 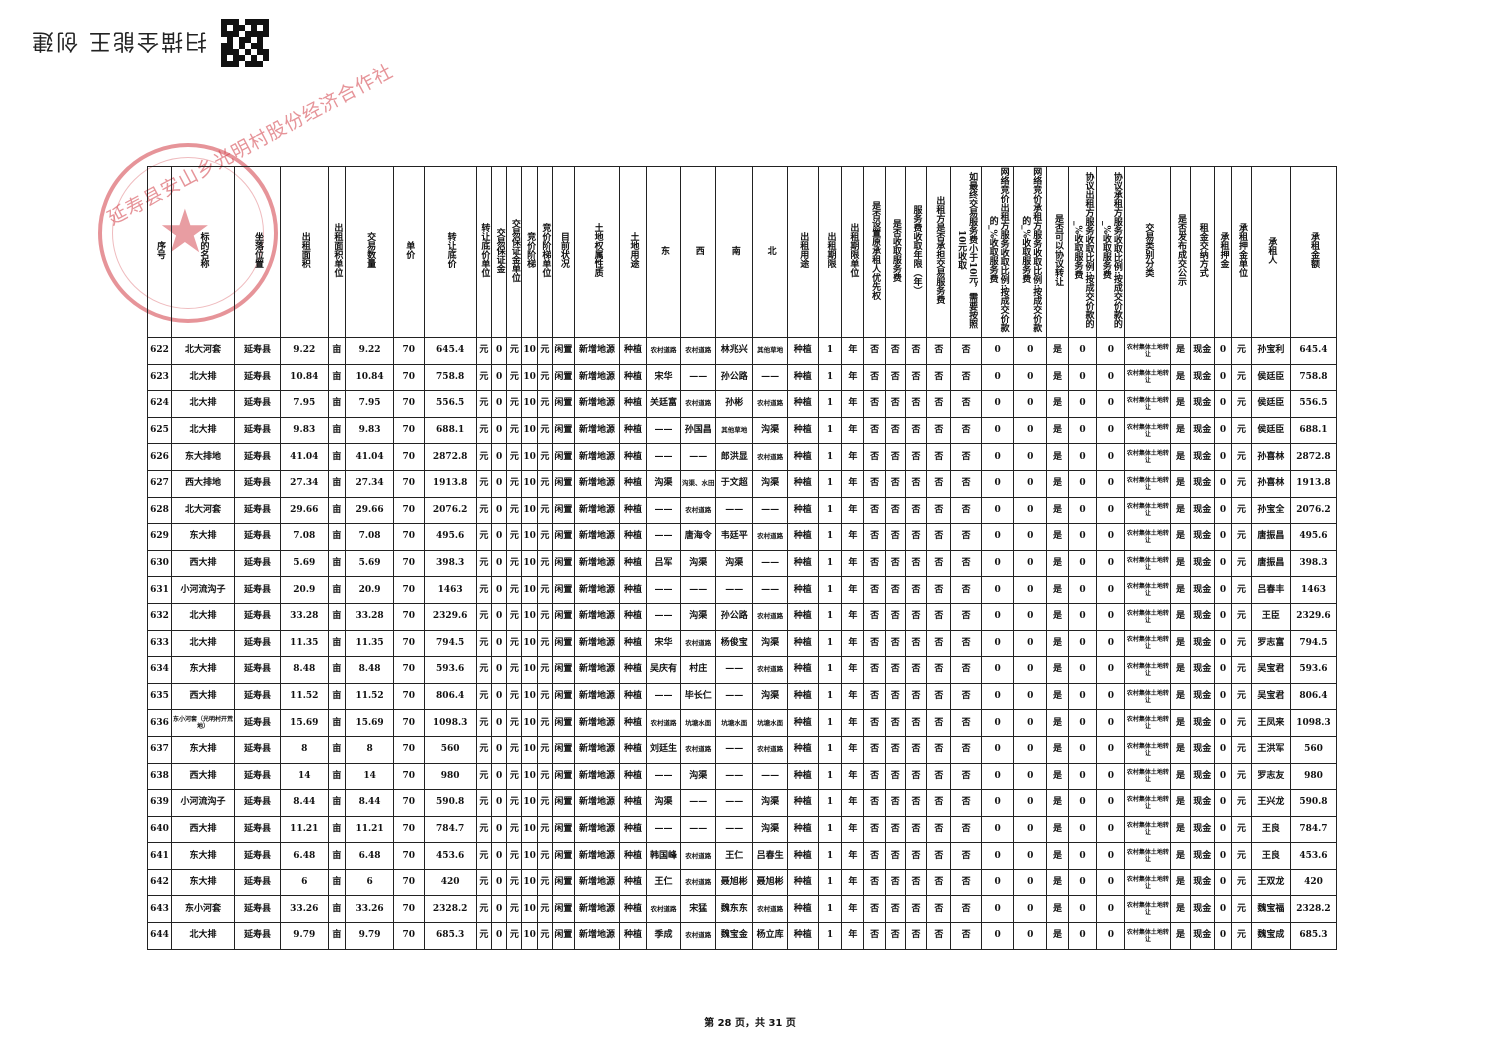 I want to click on table-cell: 侯廷臣, so click(x=1270, y=404).